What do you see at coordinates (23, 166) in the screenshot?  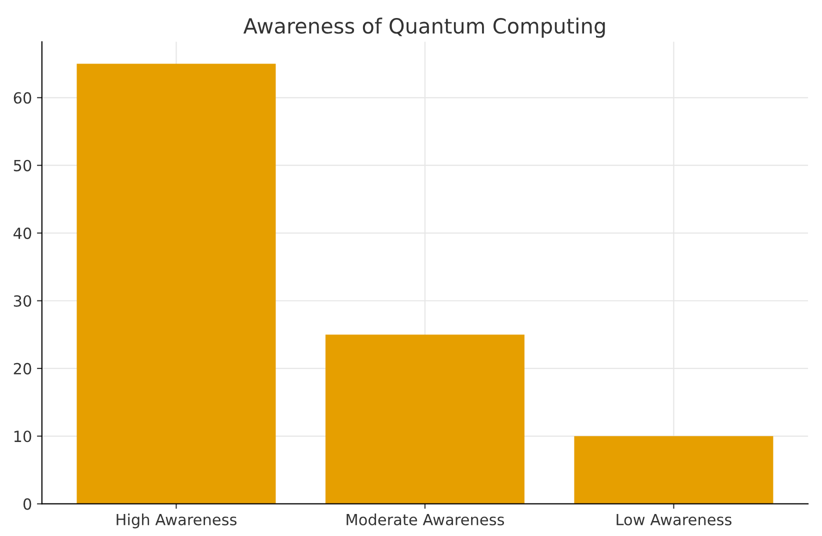 I see `y-tick-label: 50` at bounding box center [23, 166].